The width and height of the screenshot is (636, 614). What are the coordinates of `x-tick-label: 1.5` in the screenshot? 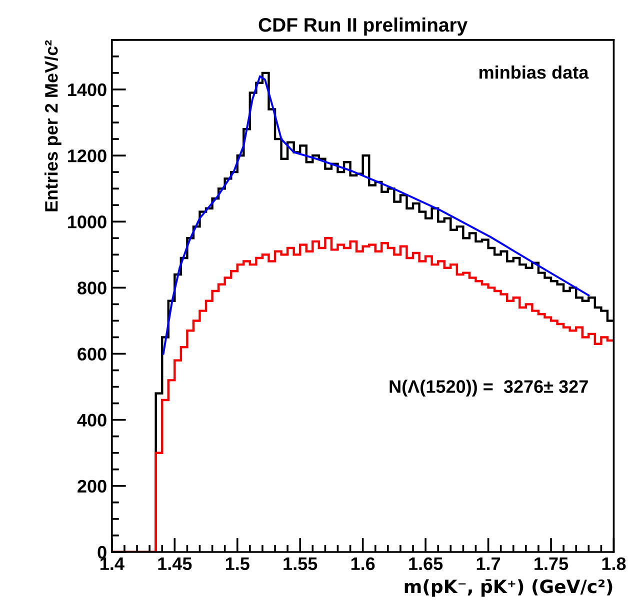 It's located at (238, 564).